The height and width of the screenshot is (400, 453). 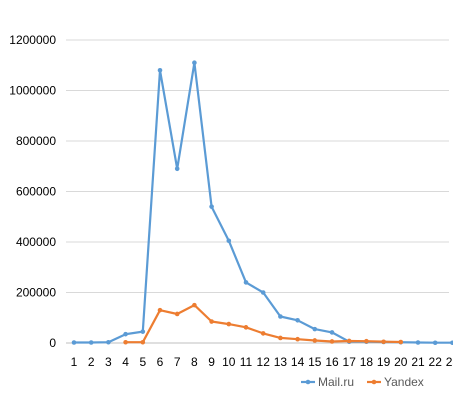 I want to click on x-tick-label: 17, so click(x=350, y=362).